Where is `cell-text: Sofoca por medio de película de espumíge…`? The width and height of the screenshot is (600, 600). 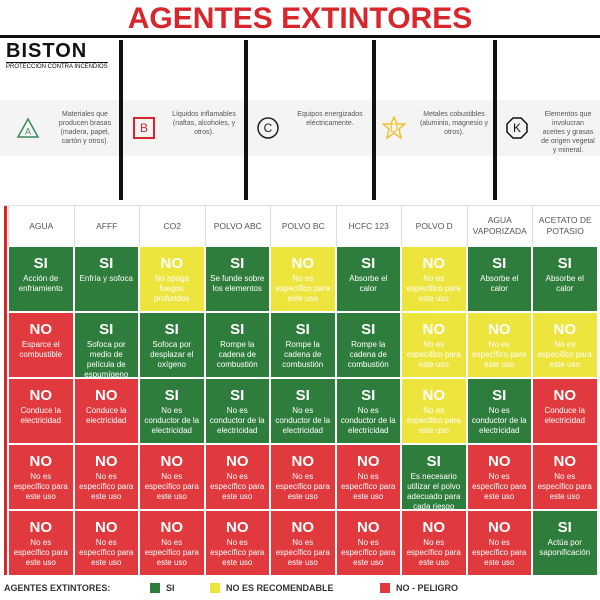
cell-text: Sofoca por medio de película de espumíge… is located at coordinates (106, 359).